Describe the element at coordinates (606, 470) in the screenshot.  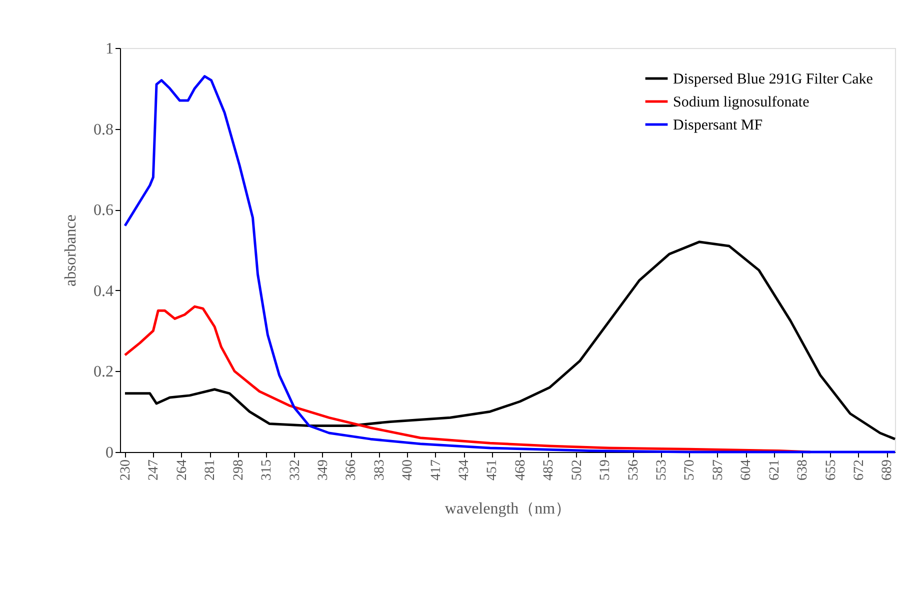
I see `x-tick-label: 519` at that location.